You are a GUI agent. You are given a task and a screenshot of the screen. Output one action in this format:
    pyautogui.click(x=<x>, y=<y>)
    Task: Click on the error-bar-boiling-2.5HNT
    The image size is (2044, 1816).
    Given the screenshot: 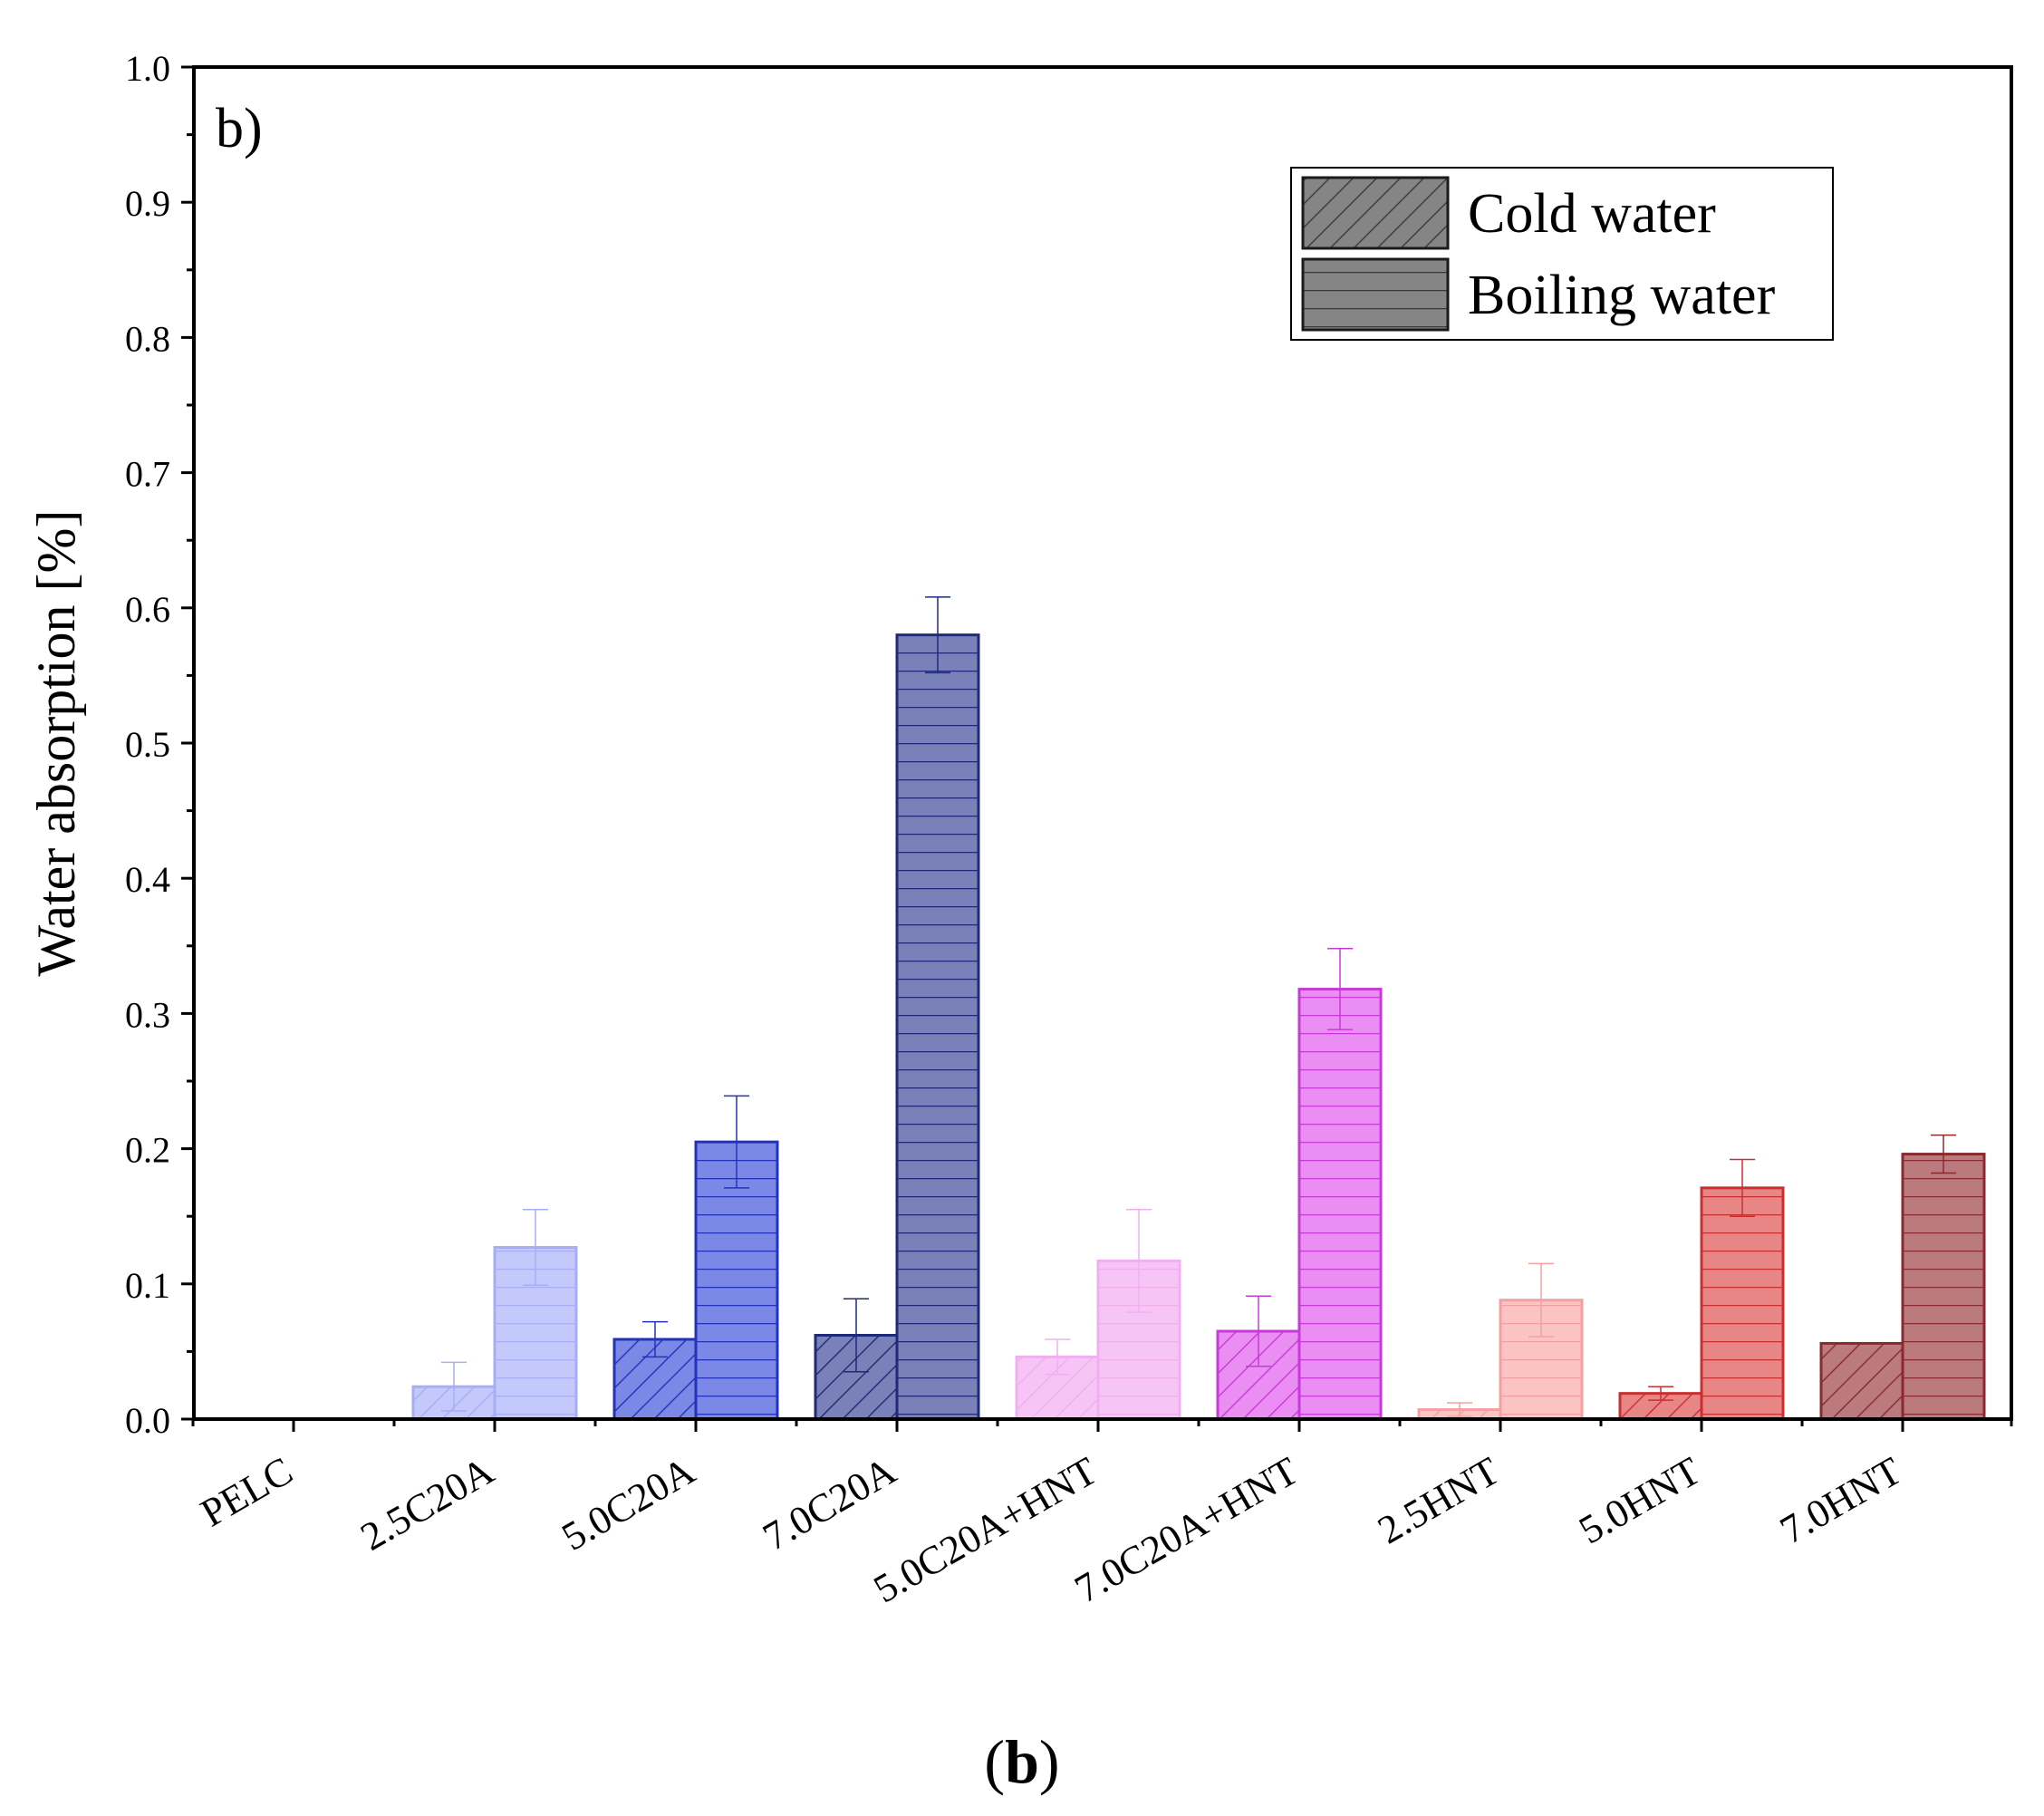 What is the action you would take?
    pyautogui.click(x=1541, y=1300)
    